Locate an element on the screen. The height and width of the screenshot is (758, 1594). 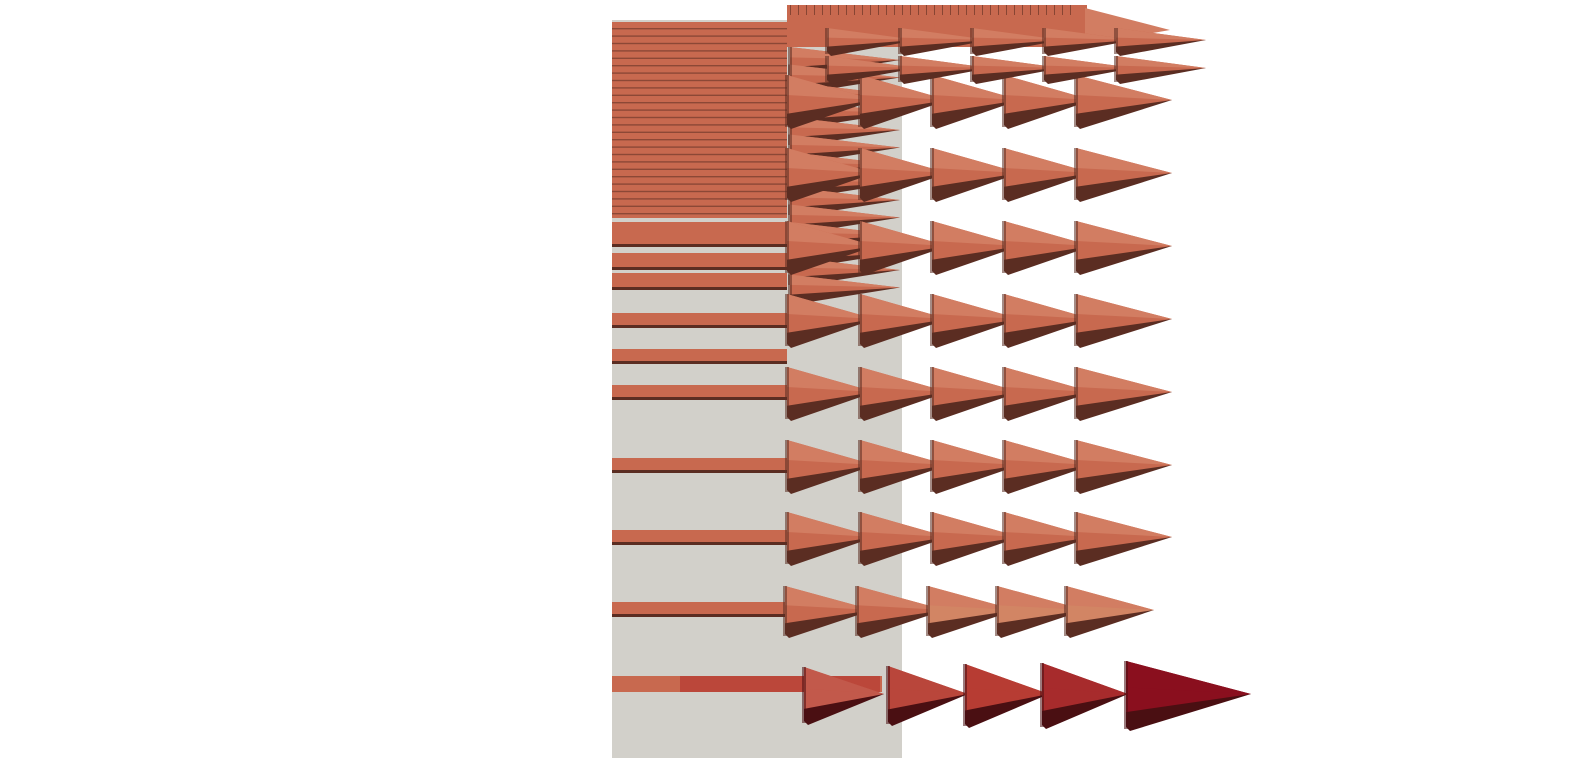
top-band-tip is located at coordinates (1127, 26).